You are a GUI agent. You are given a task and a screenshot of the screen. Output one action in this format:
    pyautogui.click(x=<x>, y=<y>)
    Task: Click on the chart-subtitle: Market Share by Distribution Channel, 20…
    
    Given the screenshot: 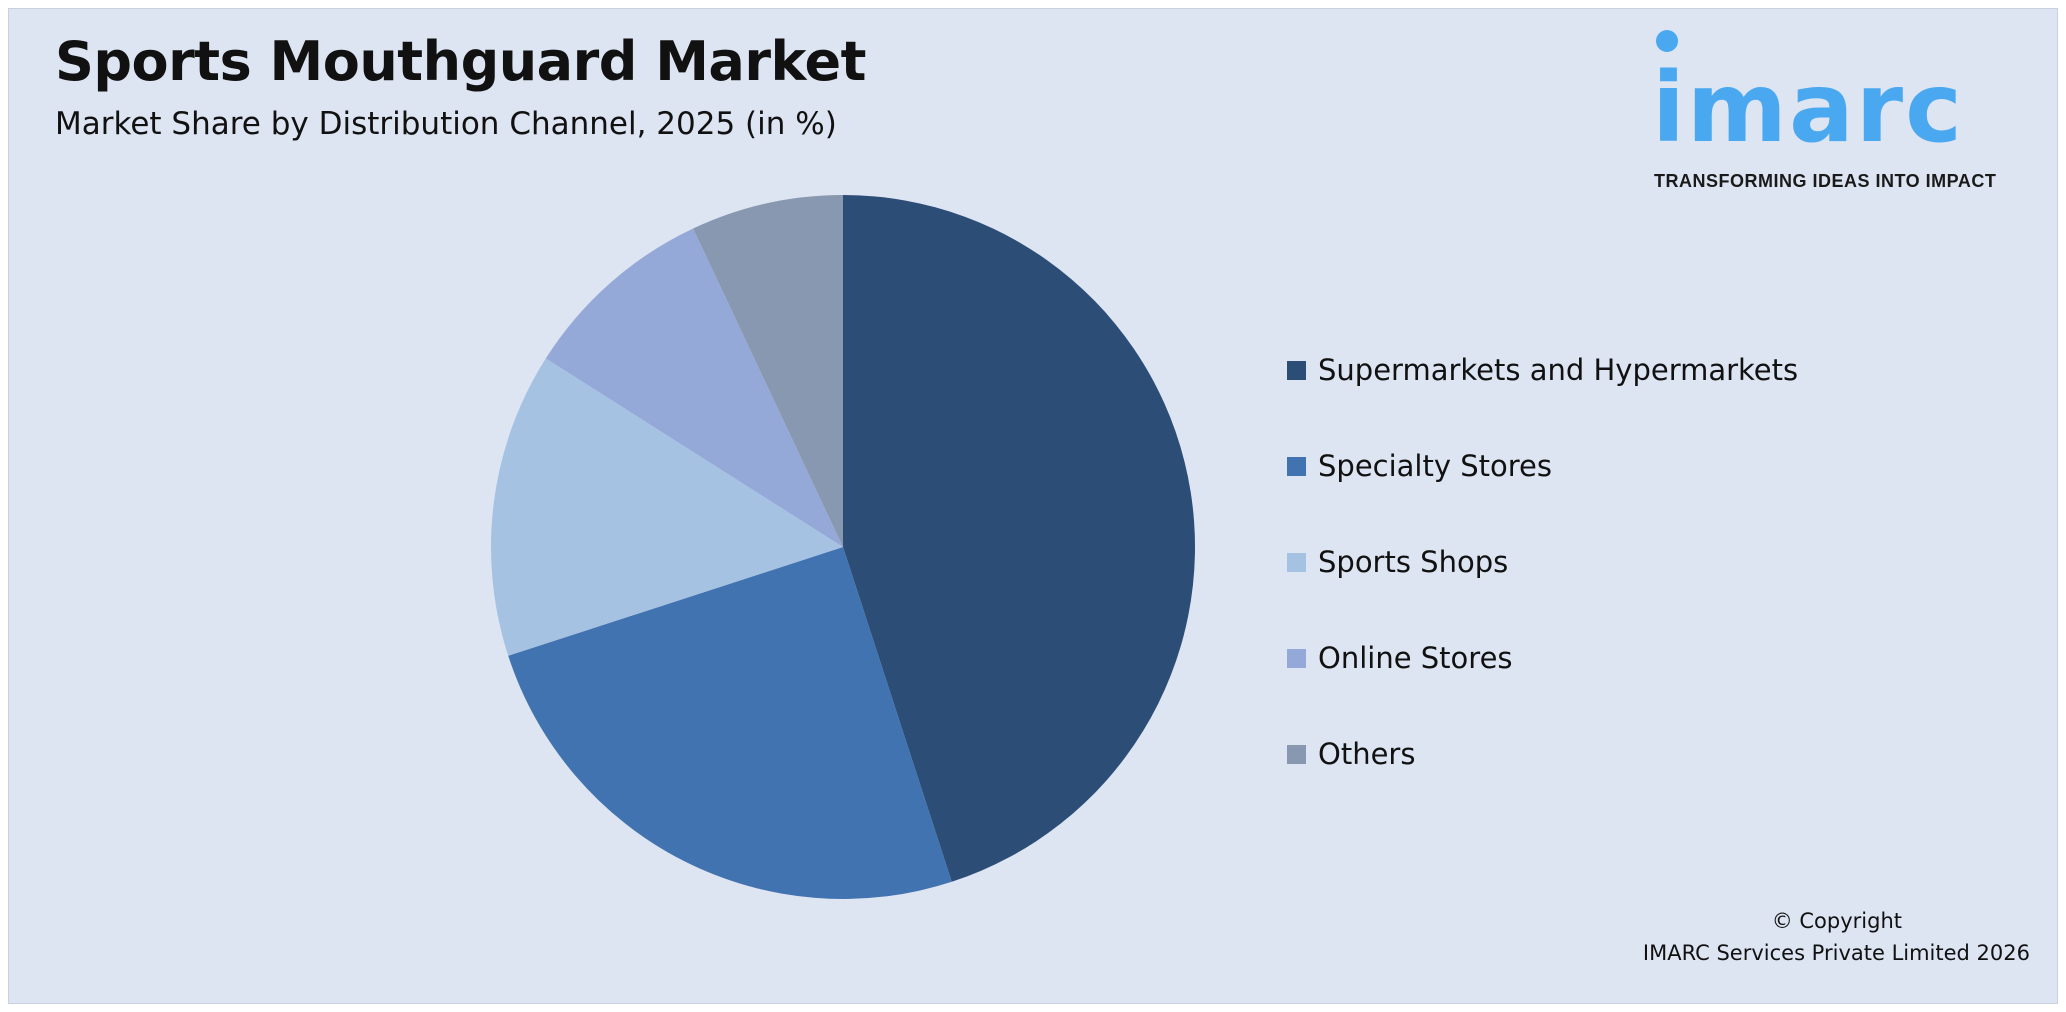 What is the action you would take?
    pyautogui.click(x=446, y=124)
    